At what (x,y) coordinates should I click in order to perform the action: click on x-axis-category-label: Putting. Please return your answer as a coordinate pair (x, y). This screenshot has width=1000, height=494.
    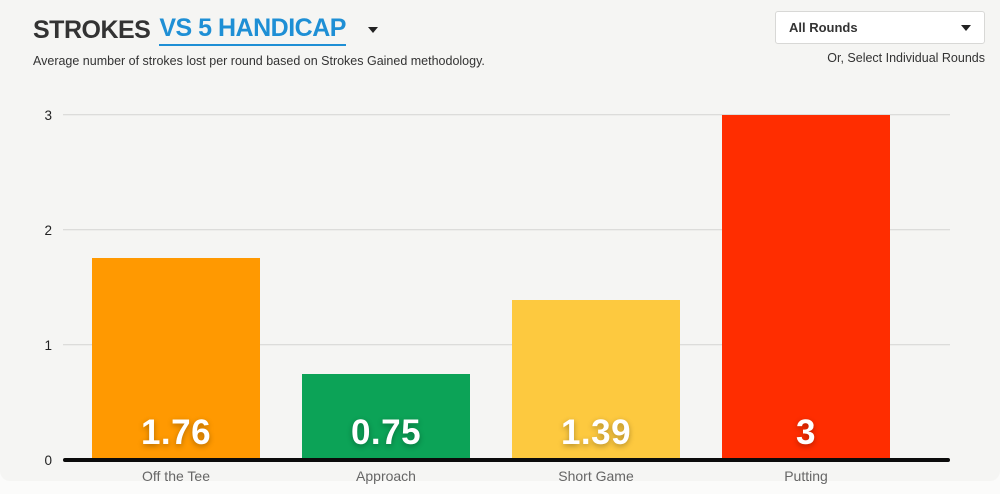
    Looking at the image, I should click on (806, 476).